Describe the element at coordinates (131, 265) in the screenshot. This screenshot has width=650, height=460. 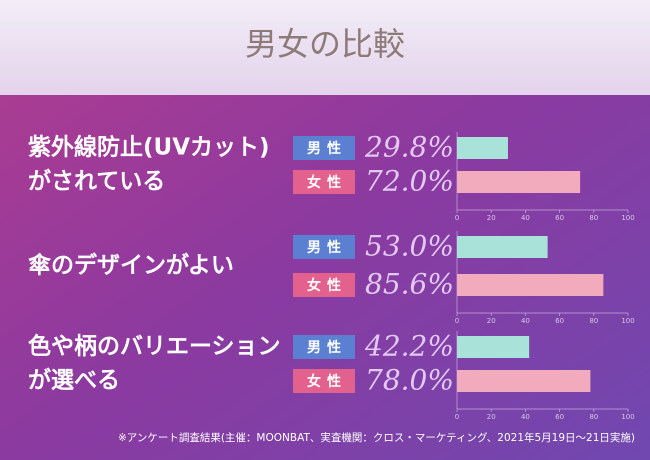
I see `question: 傘のデザインがよい` at that location.